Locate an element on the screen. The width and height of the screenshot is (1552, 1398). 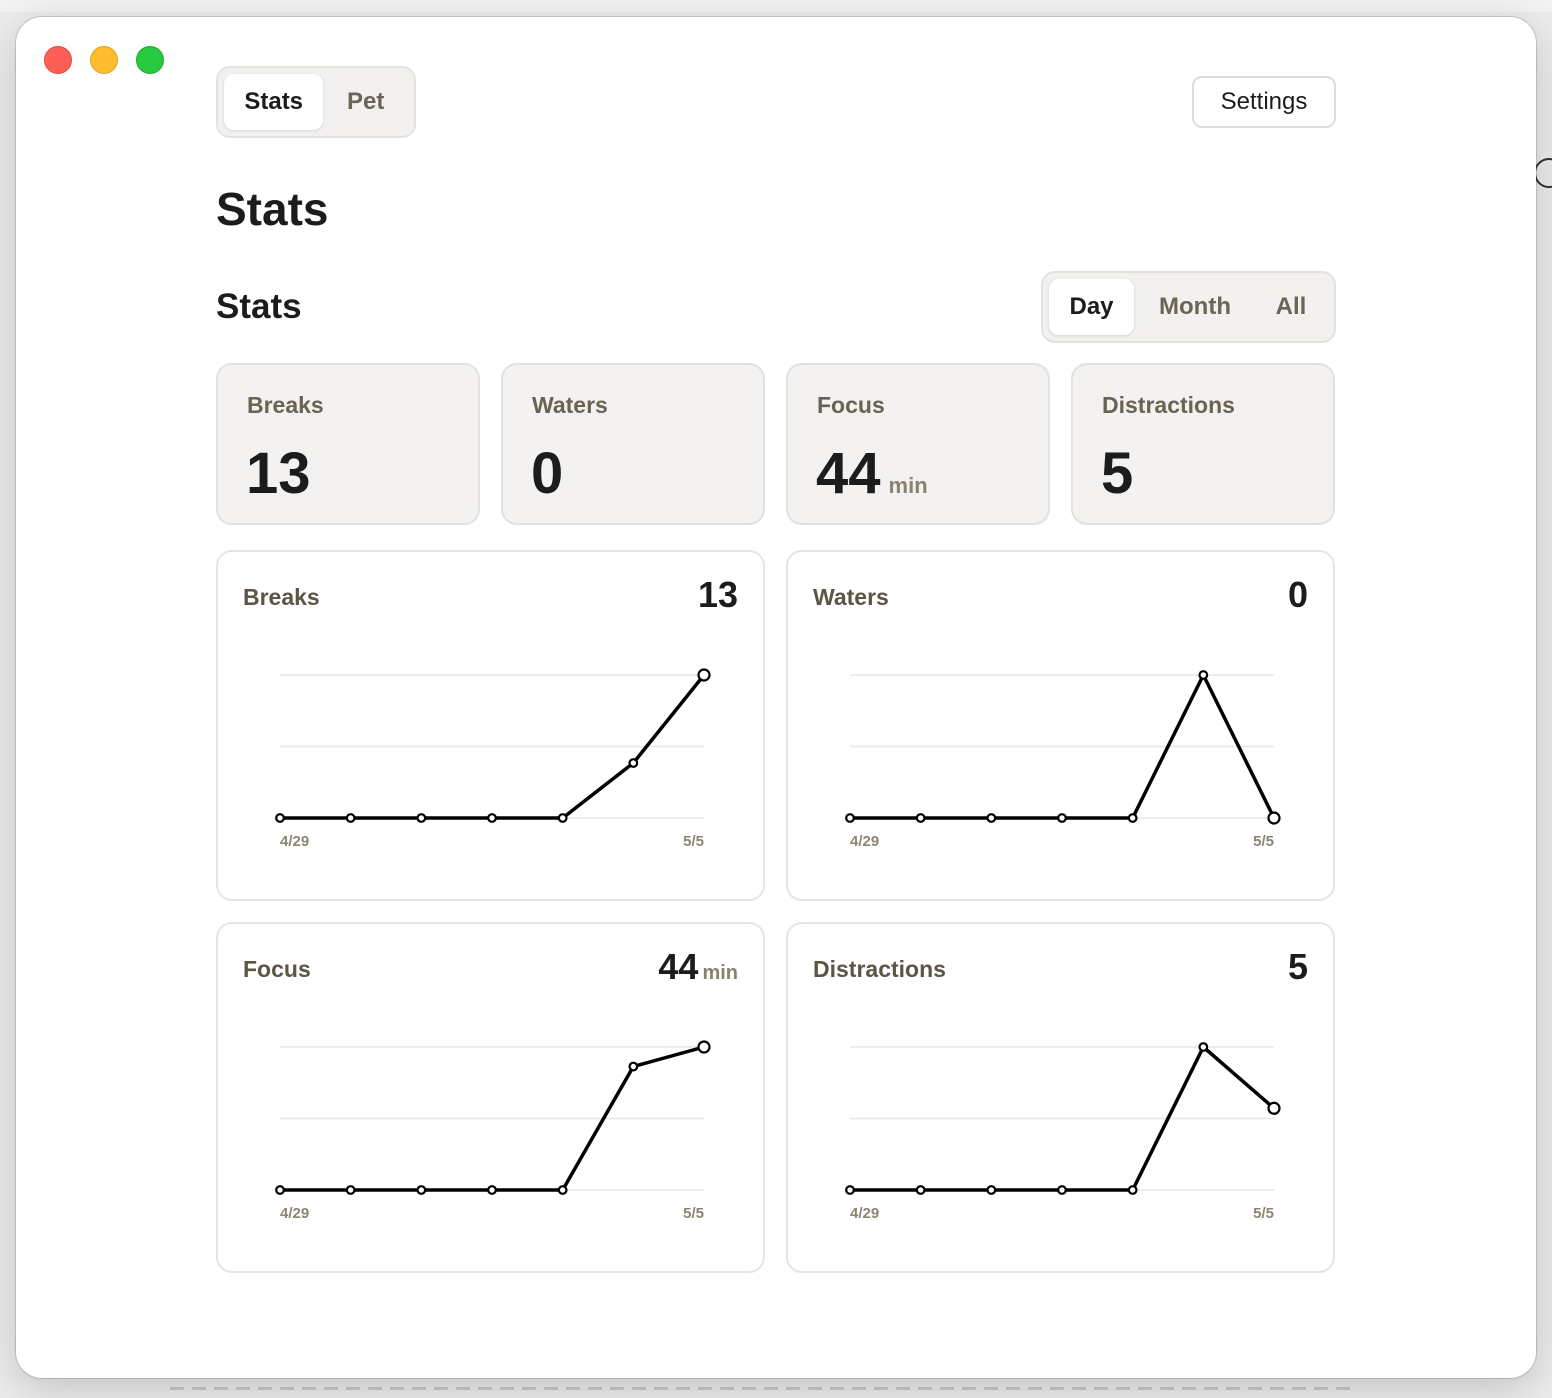
breaks-line-chart: 4/29 5/5 is located at coordinates (493, 759).